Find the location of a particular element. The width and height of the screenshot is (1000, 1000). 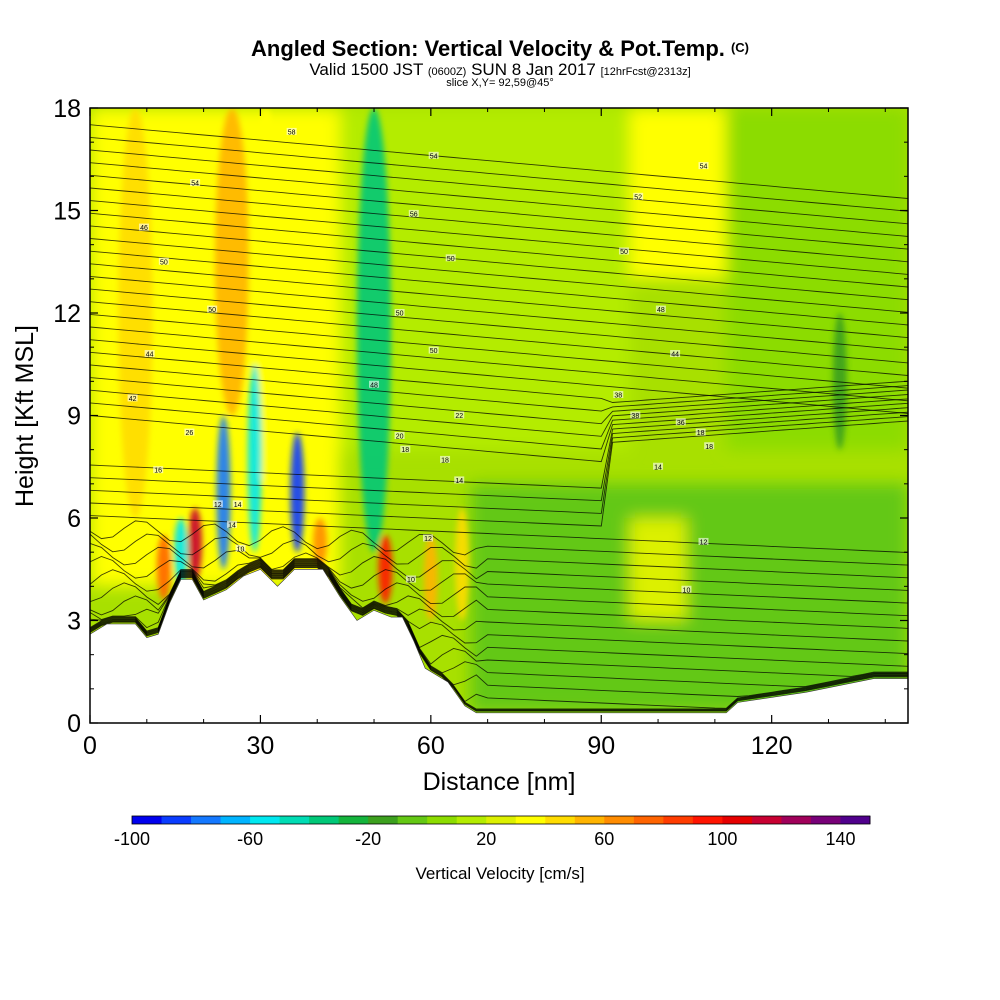

field-zone is located at coordinates (689, 598).